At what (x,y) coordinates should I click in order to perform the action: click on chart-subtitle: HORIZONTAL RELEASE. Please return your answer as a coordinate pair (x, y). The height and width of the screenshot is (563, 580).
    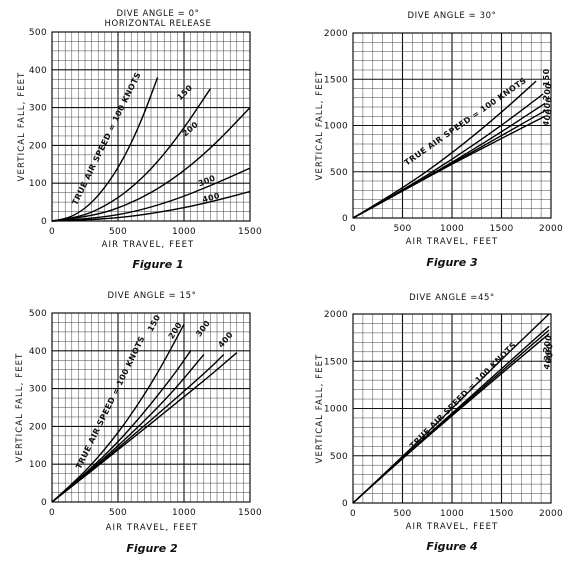
    Looking at the image, I should click on (158, 24).